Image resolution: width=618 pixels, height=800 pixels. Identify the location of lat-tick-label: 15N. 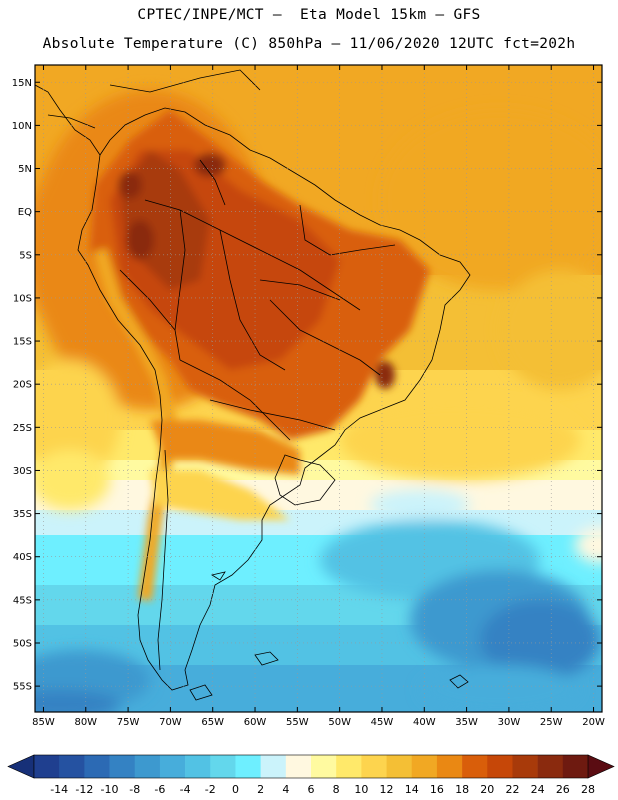
(22, 83).